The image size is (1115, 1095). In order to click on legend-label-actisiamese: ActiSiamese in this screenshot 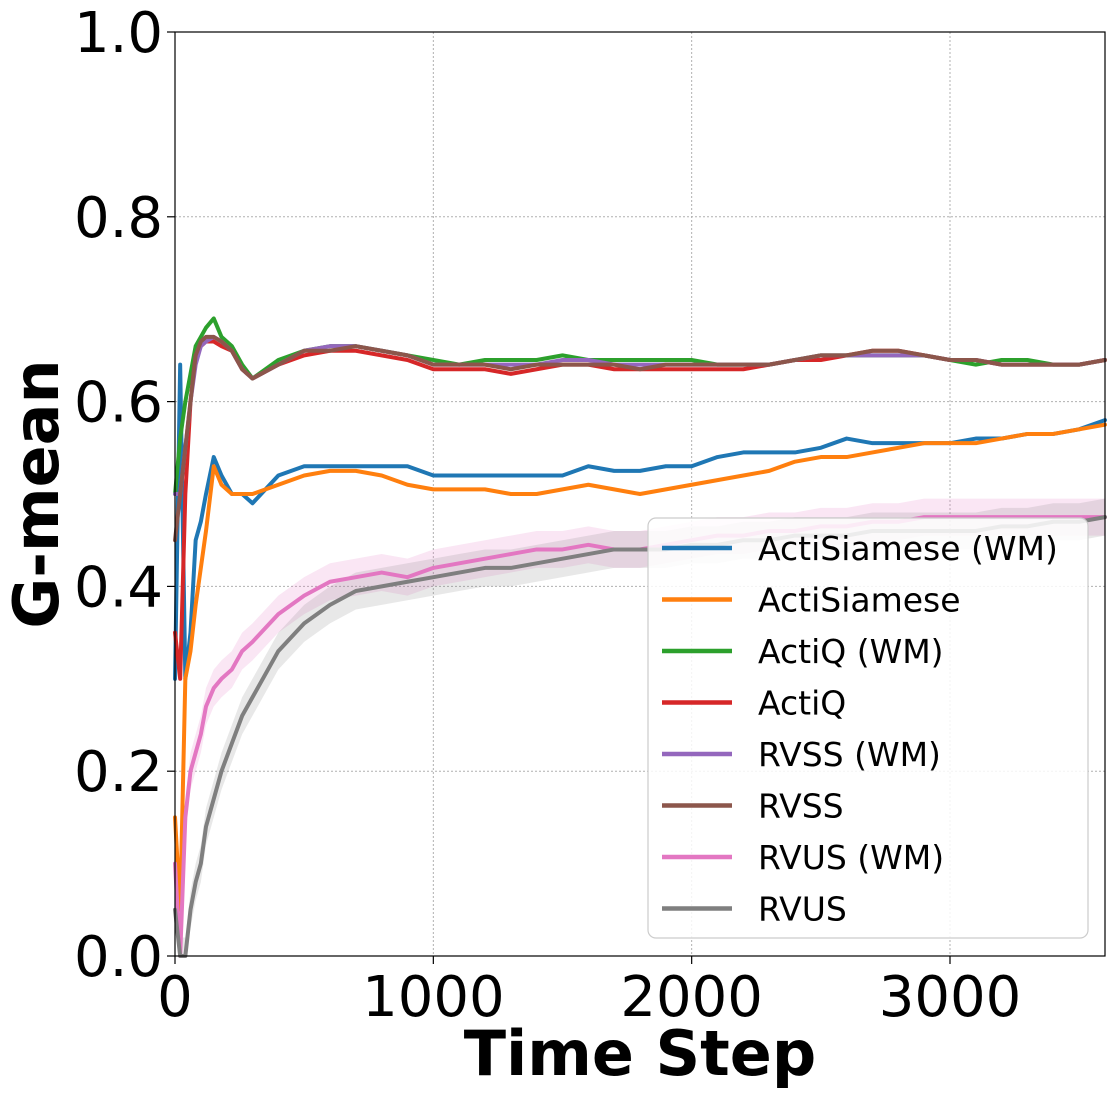, I will do `click(859, 600)`.